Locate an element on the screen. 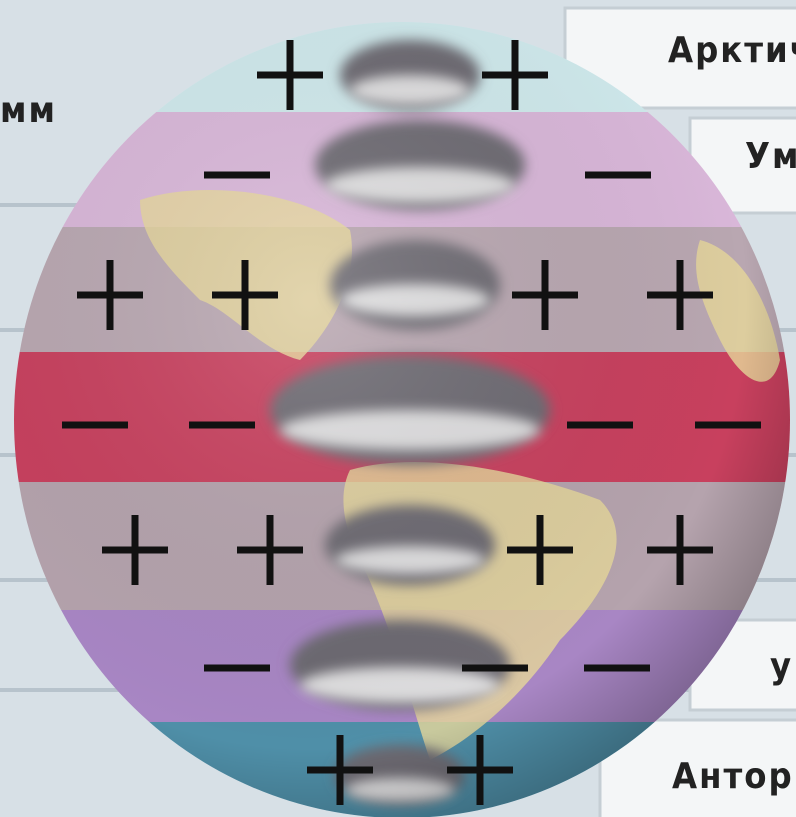  right-label: Анторк is located at coordinates (734, 776).